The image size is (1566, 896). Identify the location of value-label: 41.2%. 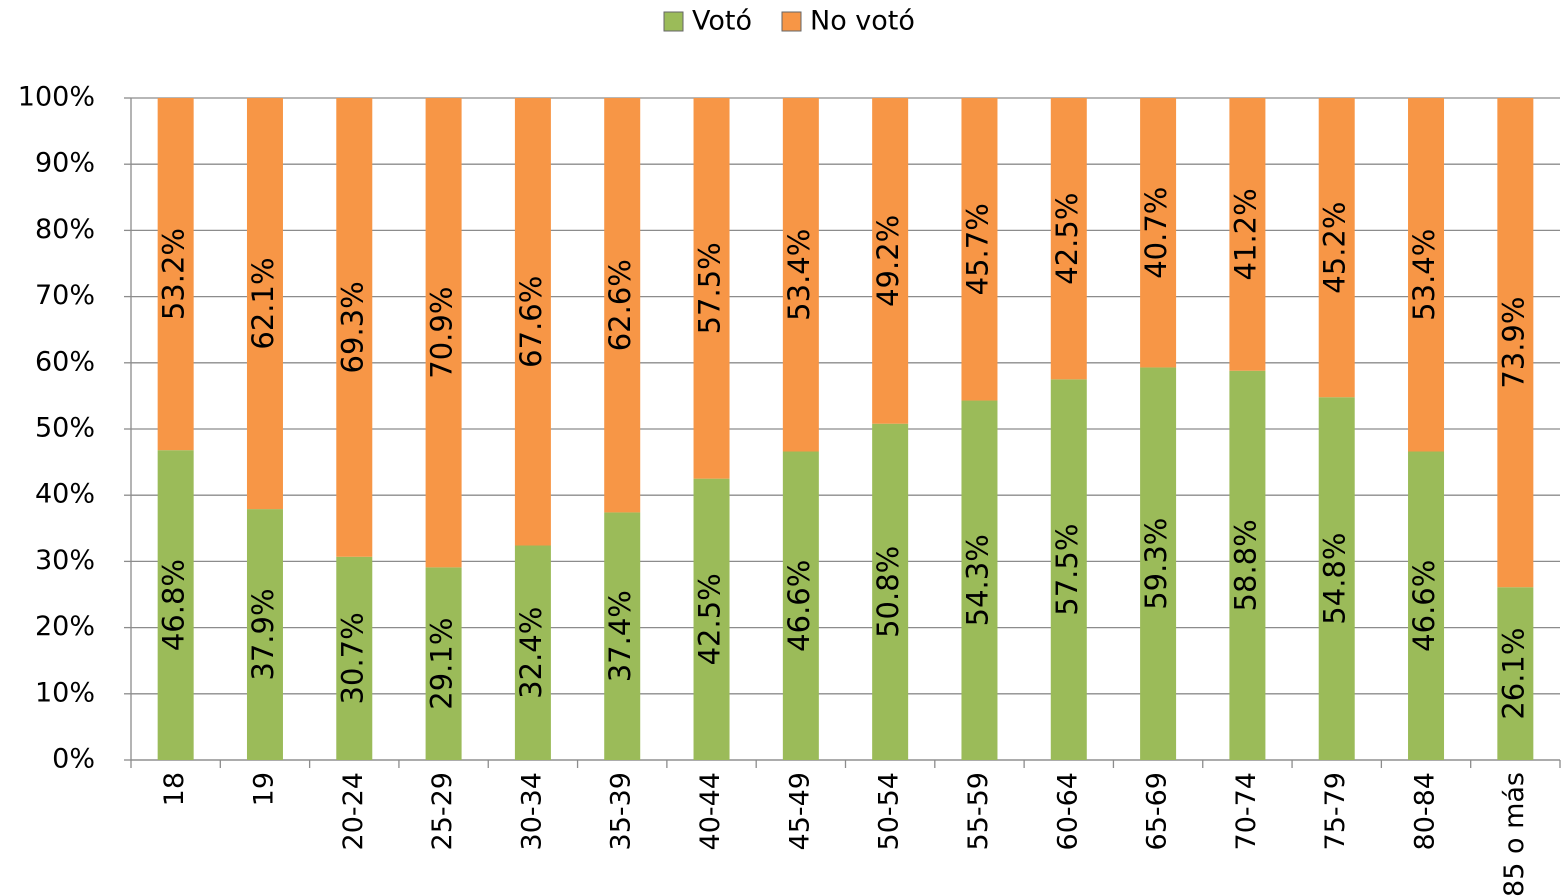
(1245, 234).